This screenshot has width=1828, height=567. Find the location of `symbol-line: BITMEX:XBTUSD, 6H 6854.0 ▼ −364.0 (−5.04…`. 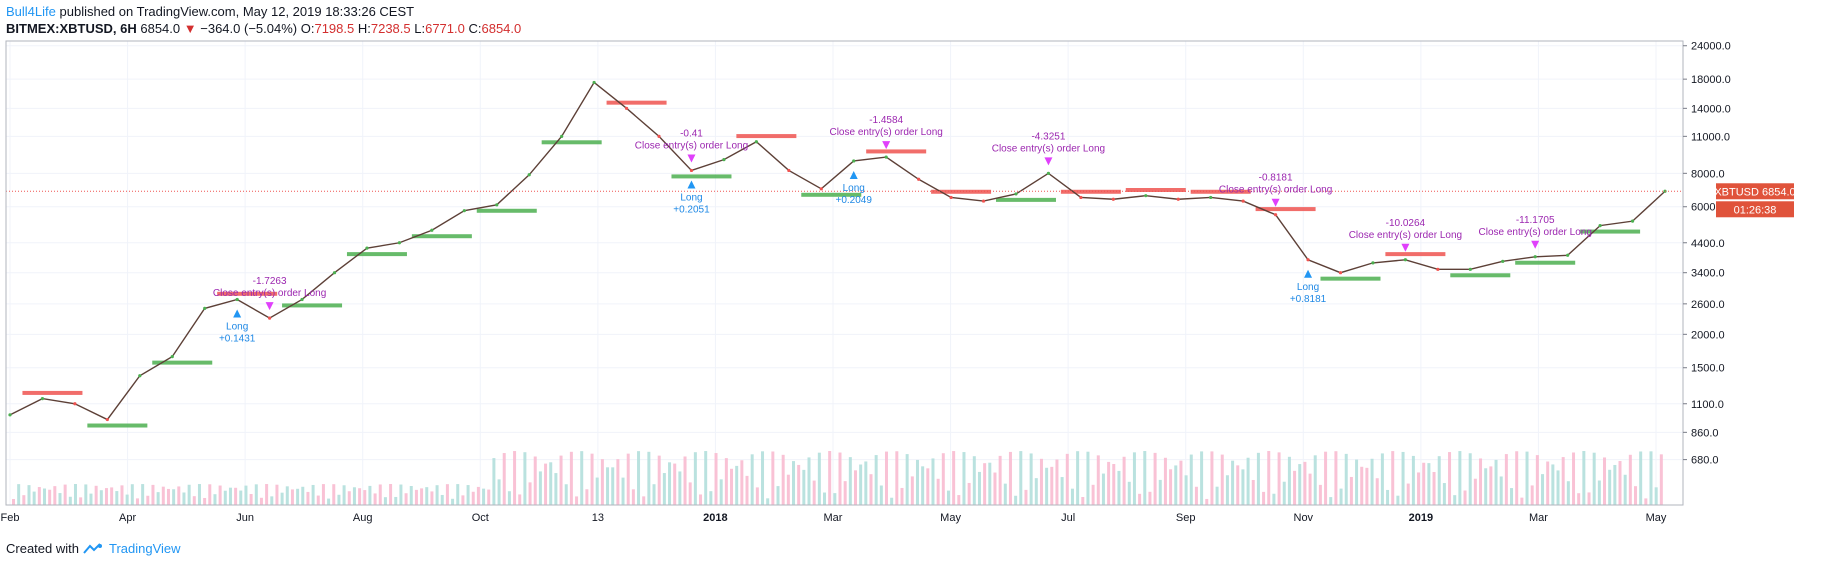

symbol-line: BITMEX:XBTUSD, 6H 6854.0 ▼ −364.0 (−5.04… is located at coordinates (263, 28).